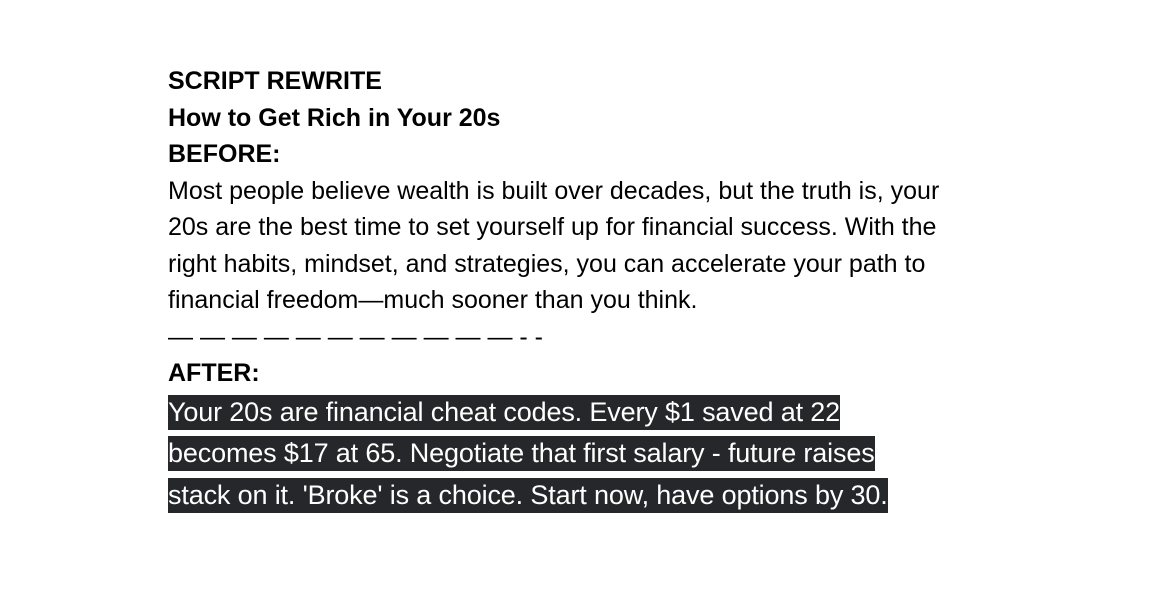 The image size is (1164, 609). What do you see at coordinates (214, 373) in the screenshot?
I see `after-label: AFTER:` at bounding box center [214, 373].